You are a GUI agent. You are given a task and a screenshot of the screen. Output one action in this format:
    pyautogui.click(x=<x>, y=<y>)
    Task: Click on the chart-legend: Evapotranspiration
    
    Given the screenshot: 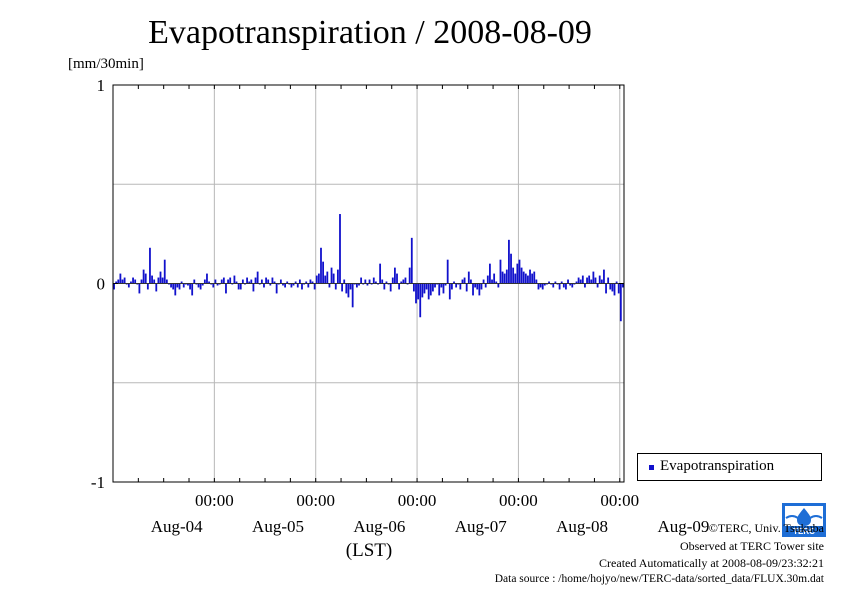 What is the action you would take?
    pyautogui.click(x=729, y=467)
    